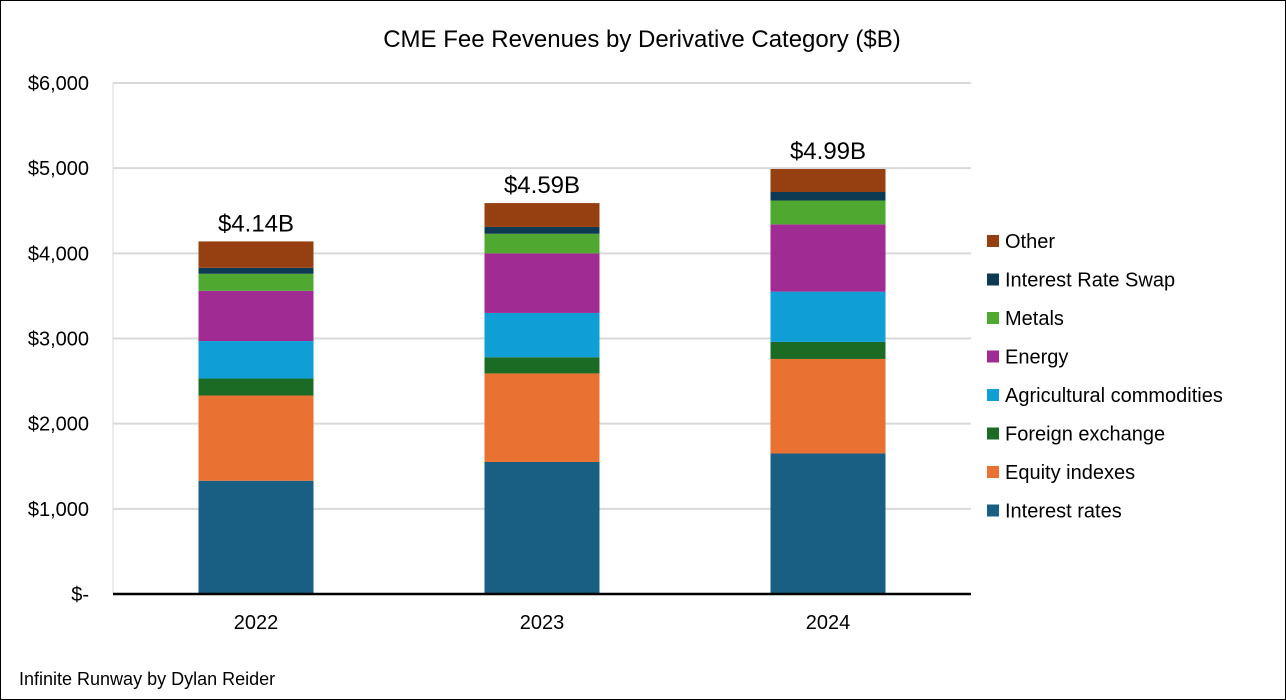 The width and height of the screenshot is (1286, 700). What do you see at coordinates (1034, 319) in the screenshot?
I see `legend-label: Metals` at bounding box center [1034, 319].